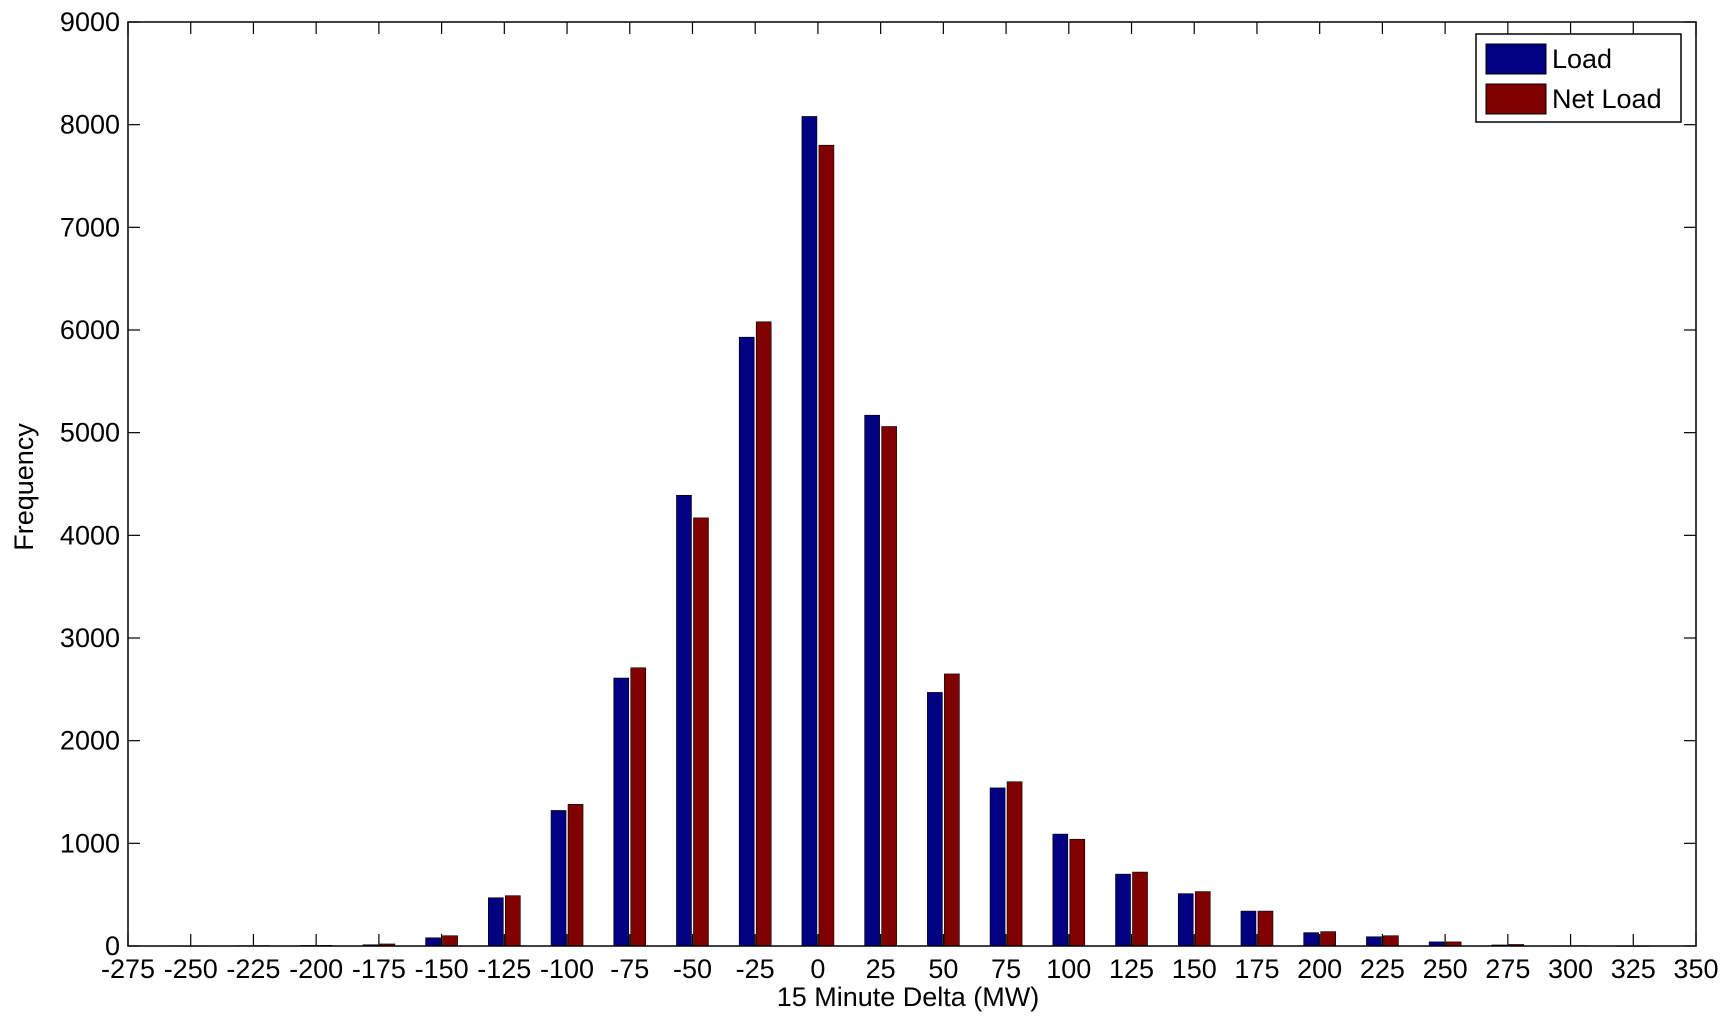 The width and height of the screenshot is (1729, 1021). What do you see at coordinates (1607, 99) in the screenshot?
I see `legend-label-net-load: Net Load` at bounding box center [1607, 99].